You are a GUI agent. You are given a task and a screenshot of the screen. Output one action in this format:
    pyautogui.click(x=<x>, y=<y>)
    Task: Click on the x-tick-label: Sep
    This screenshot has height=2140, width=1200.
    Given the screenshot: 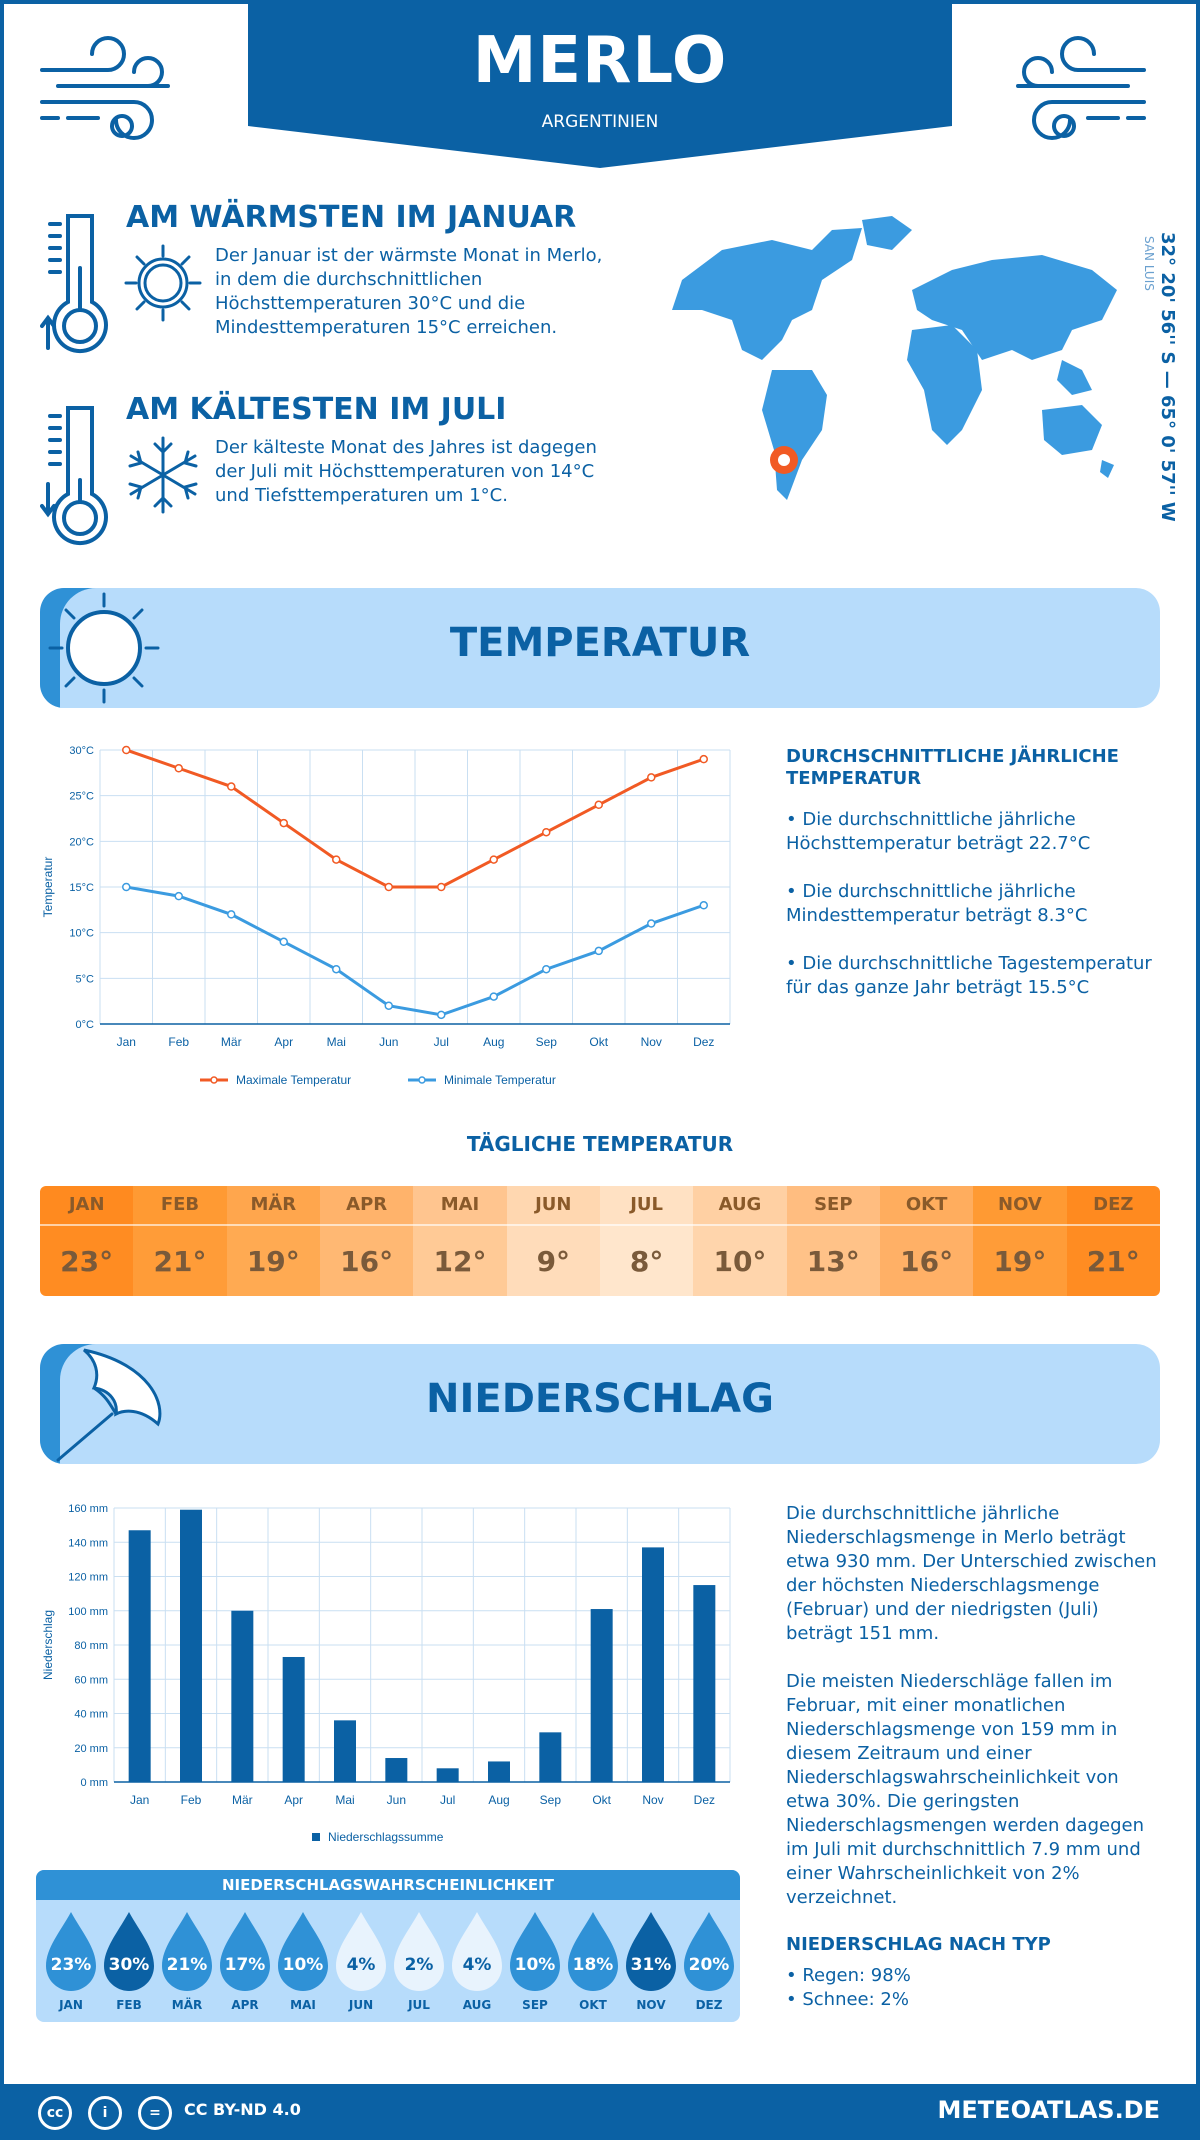 What is the action you would take?
    pyautogui.click(x=551, y=1800)
    